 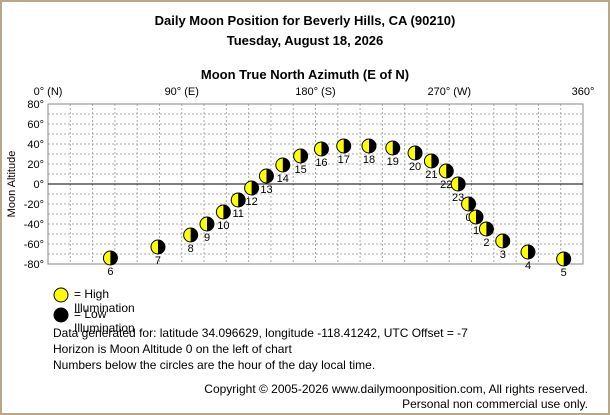 What do you see at coordinates (476, 231) in the screenshot?
I see `hour-label: 1` at bounding box center [476, 231].